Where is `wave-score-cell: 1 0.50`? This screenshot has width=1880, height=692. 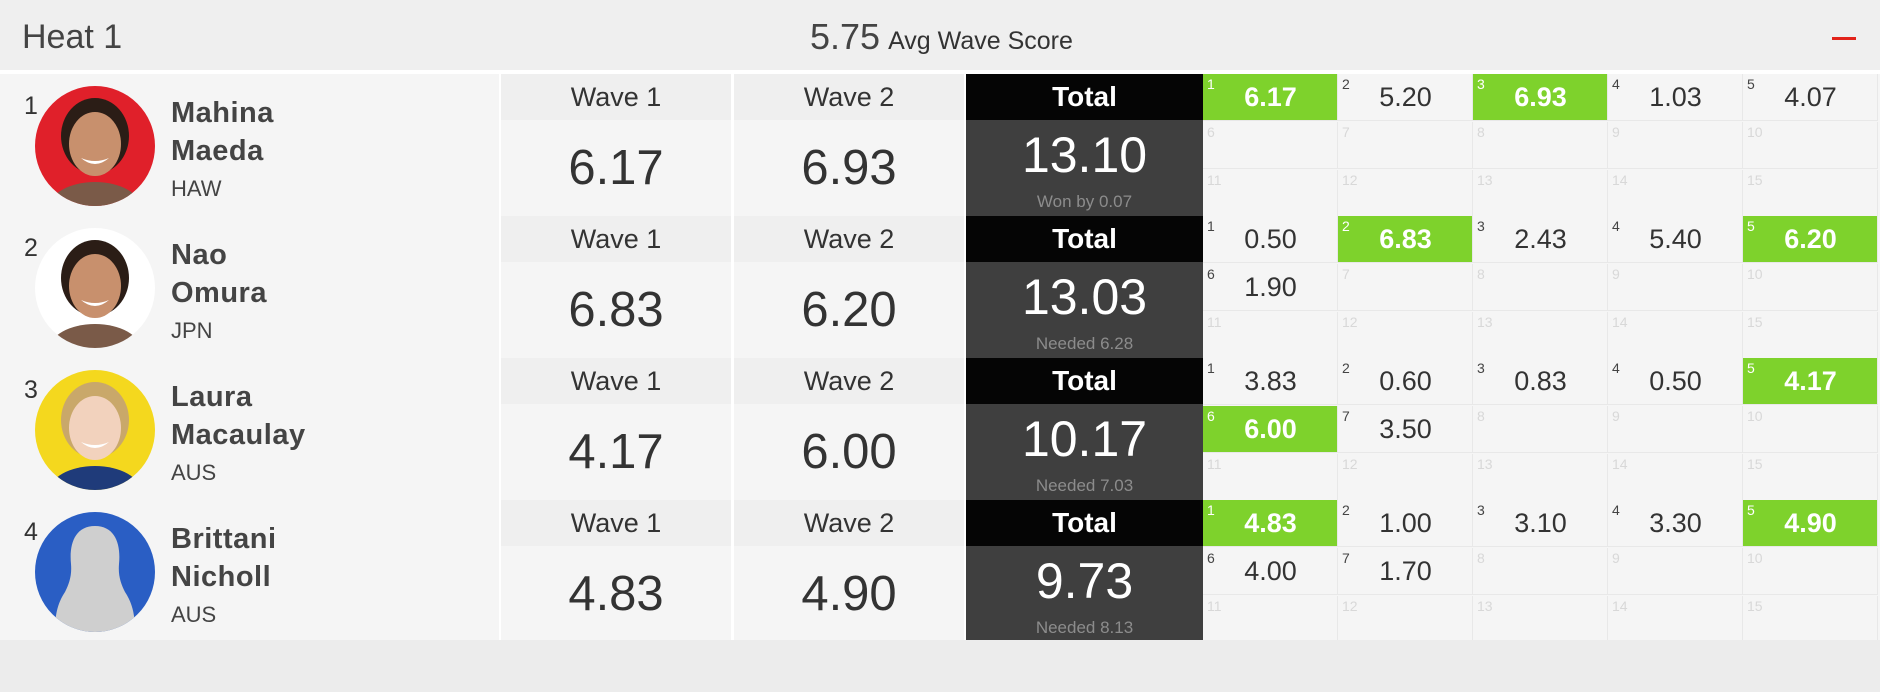
wave-score-cell: 1 0.50 is located at coordinates (1270, 239).